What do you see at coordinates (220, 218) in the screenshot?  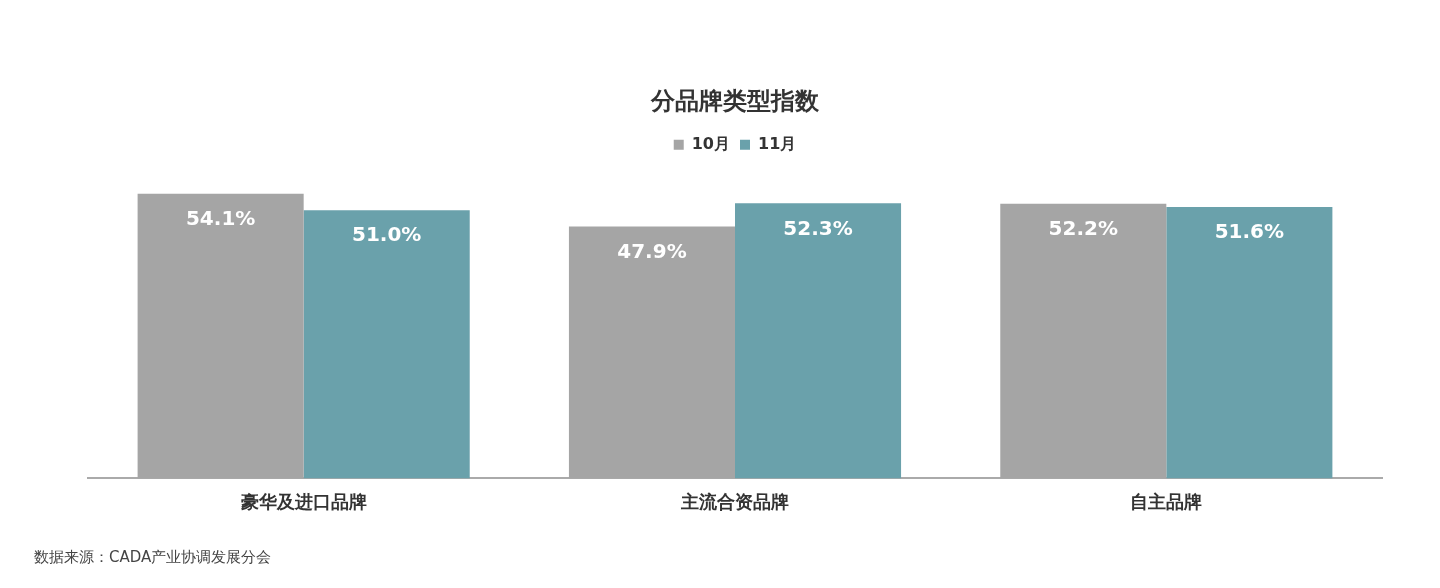 I see `data-label: 54.1%` at bounding box center [220, 218].